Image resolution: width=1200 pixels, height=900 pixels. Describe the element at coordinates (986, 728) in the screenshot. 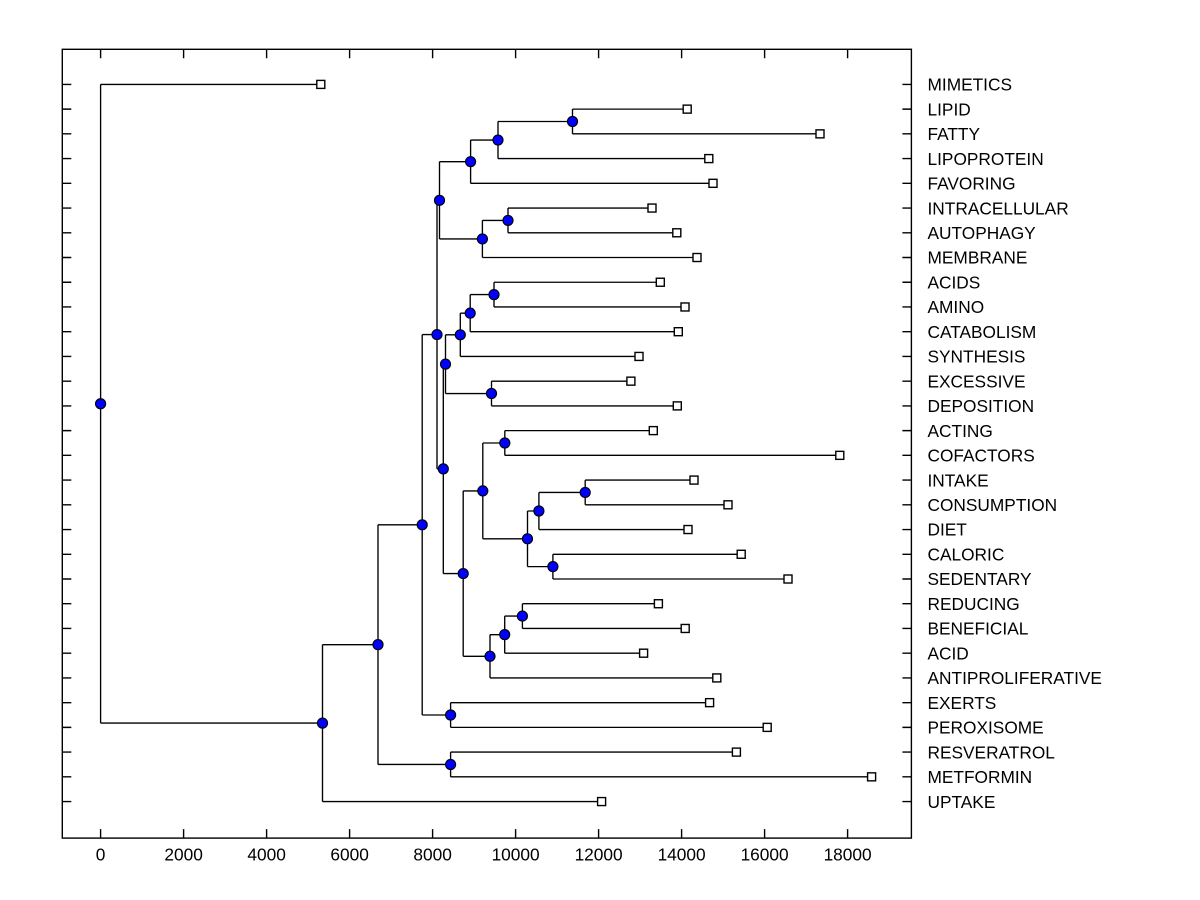

I see `svg-text: PEROXISOME` at that location.